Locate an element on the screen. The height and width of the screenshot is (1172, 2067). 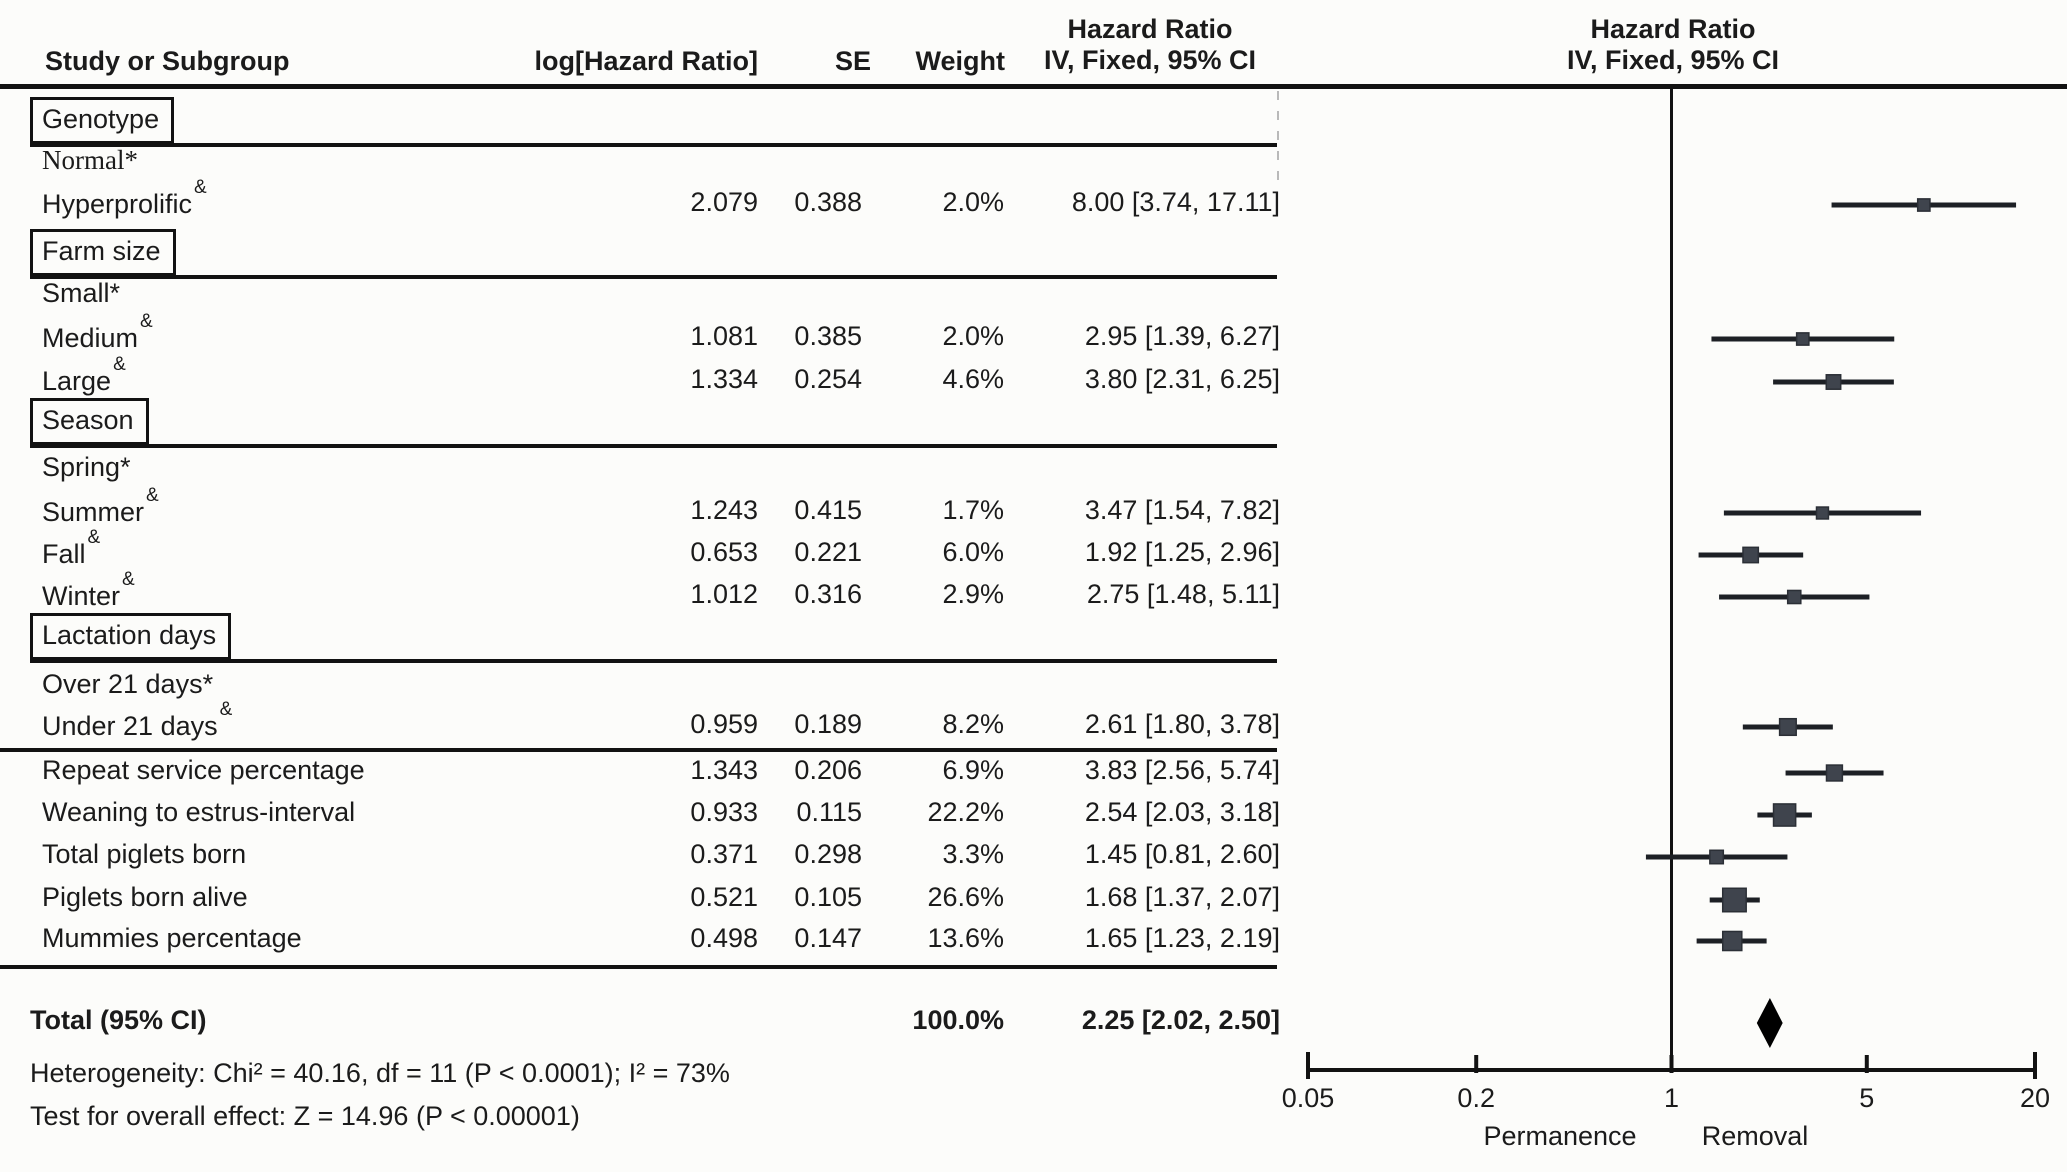
loghr-value: 0.933 is located at coordinates (724, 812).